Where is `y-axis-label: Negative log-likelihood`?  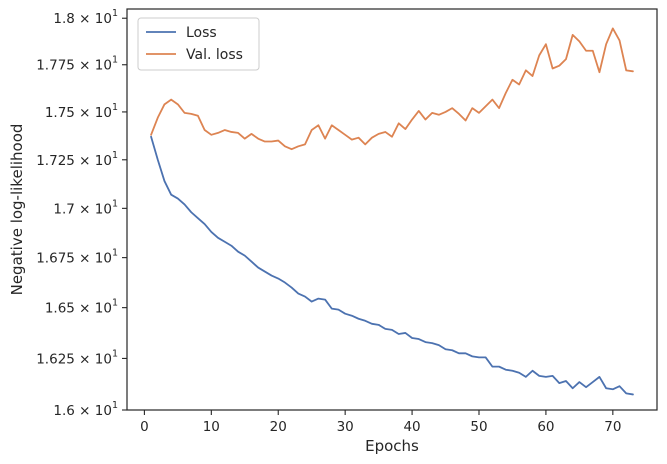 y-axis-label: Negative log-likelihood is located at coordinates (17, 210).